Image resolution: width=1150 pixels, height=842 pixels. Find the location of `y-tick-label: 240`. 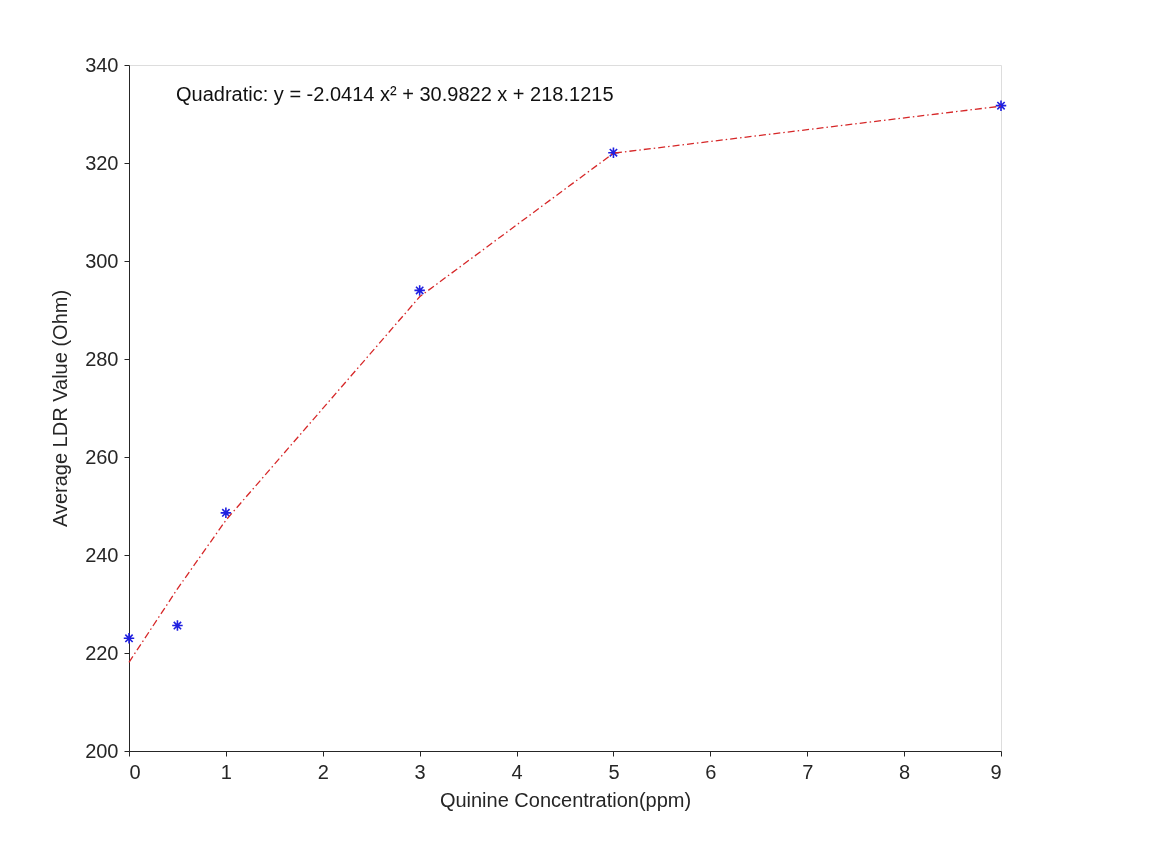

y-tick-label: 240 is located at coordinates (102, 554).